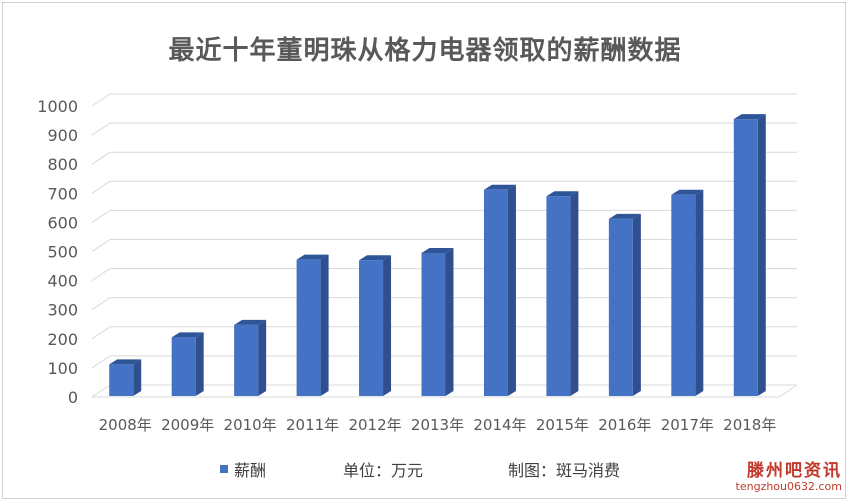  I want to click on y-tick-label: 700, so click(62, 193).